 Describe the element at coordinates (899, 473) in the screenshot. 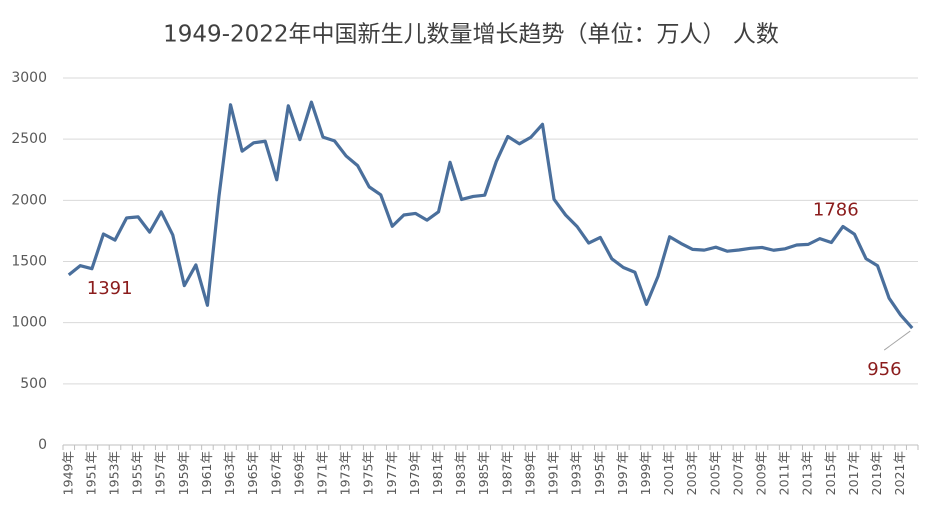

I see `x-tick-label: 2021年` at that location.